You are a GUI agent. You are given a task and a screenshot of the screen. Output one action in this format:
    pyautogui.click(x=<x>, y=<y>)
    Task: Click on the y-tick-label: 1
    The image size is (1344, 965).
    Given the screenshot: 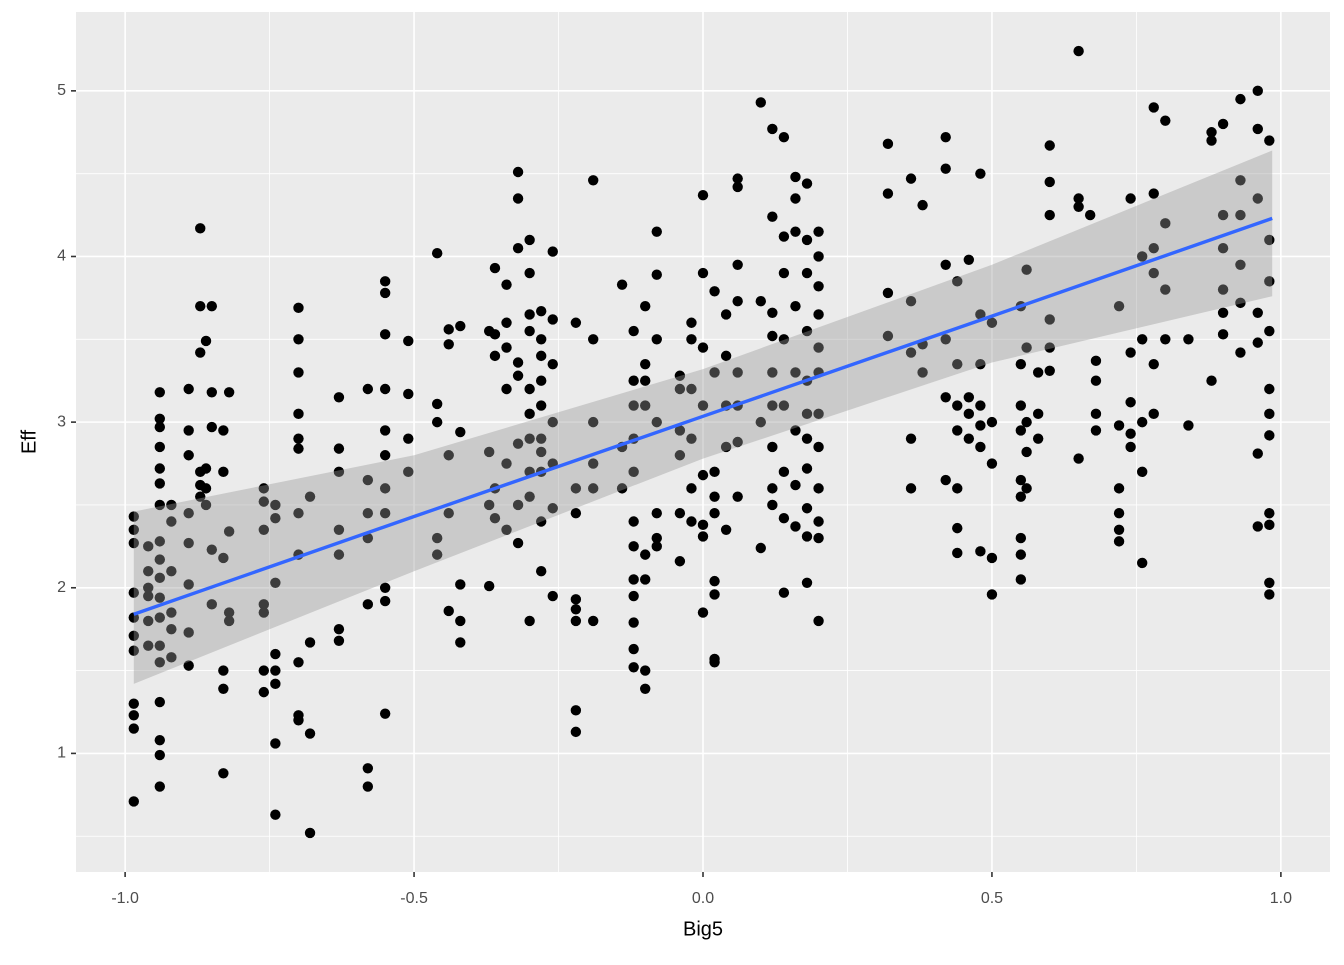 What is the action you would take?
    pyautogui.click(x=61, y=753)
    